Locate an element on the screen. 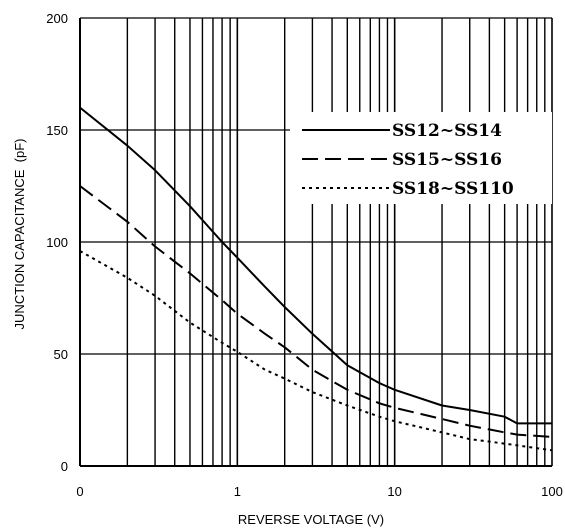 The width and height of the screenshot is (565, 531). x-tick-label: 10 is located at coordinates (394, 491).